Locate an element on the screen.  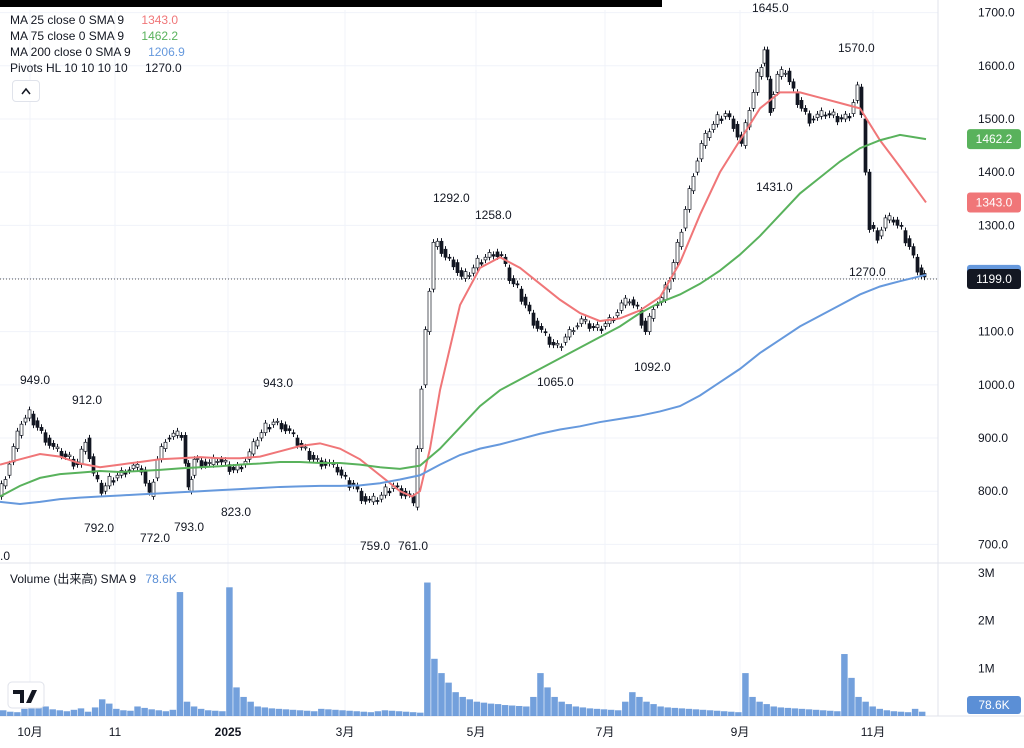
legend-ma200-value: 1206.9 is located at coordinates (166, 52).